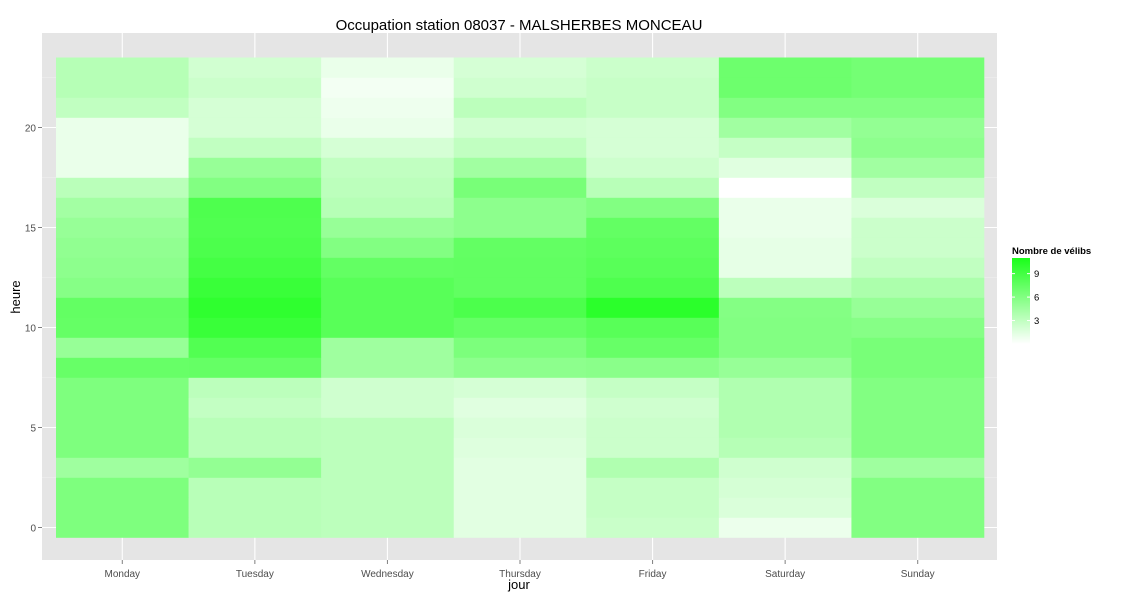 This screenshot has height=600, width=1125. I want to click on legend-ticks: 3 6 9, so click(1025, 298).